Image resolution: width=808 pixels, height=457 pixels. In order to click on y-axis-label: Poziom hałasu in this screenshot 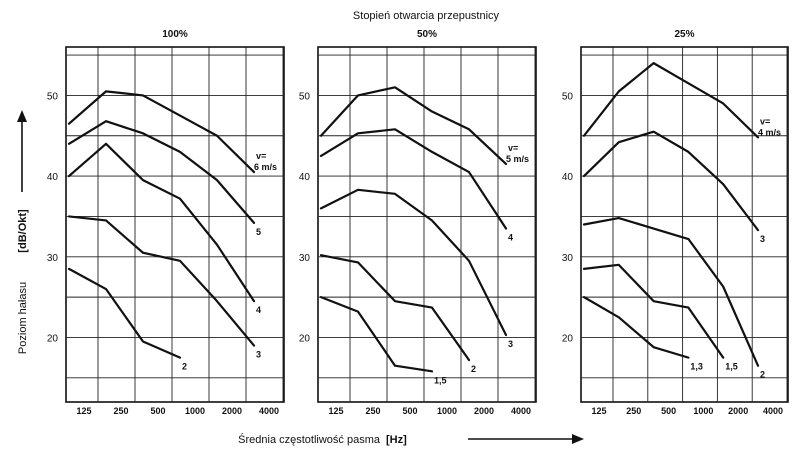, I will do `click(23, 318)`.